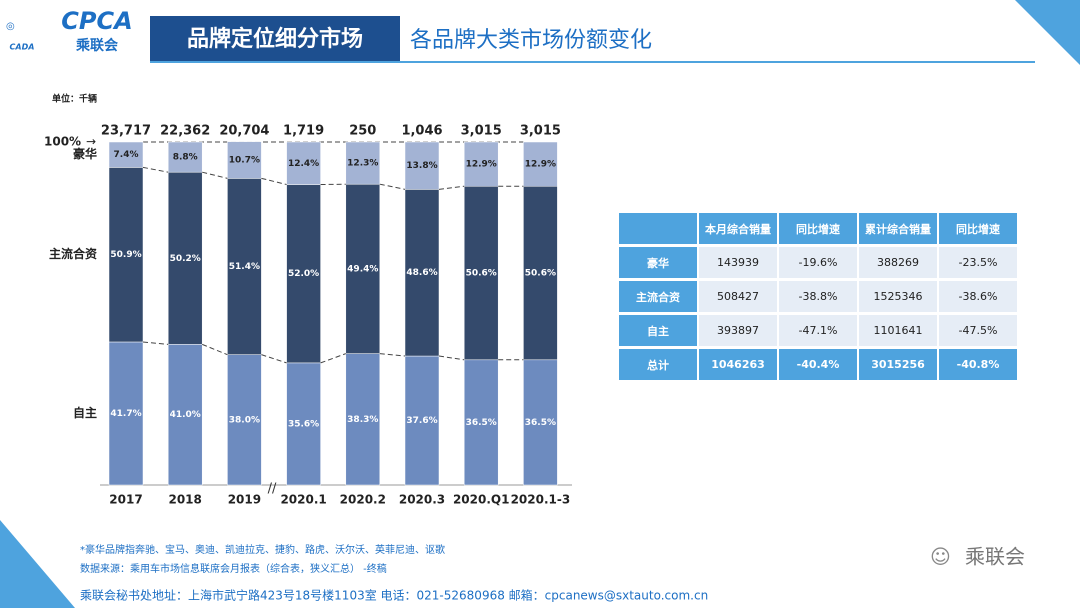 This screenshot has width=1080, height=608. I want to click on value-label: 41.0%, so click(185, 415).